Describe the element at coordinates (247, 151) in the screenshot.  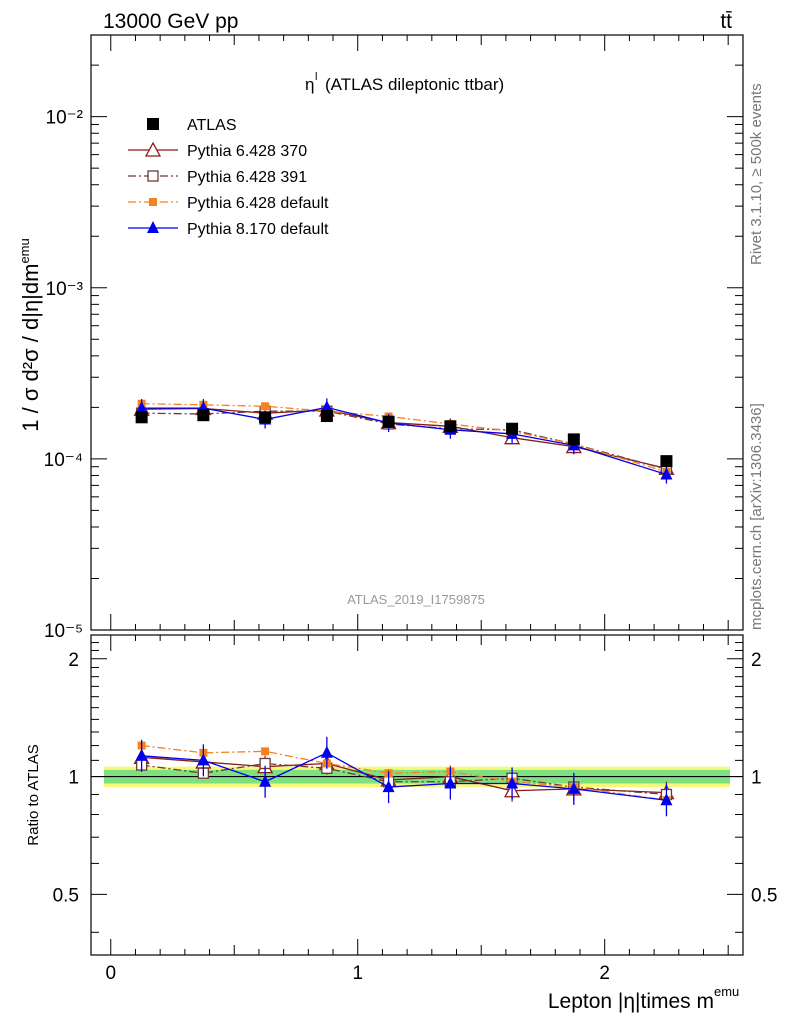
I see `legend-label: Pythia 6.428 370` at that location.